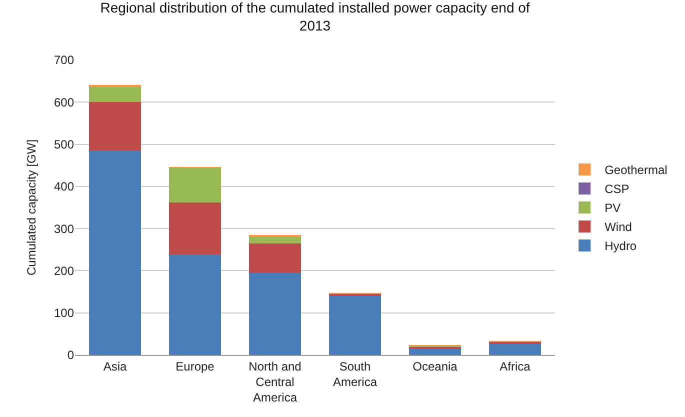 This screenshot has width=685, height=417. What do you see at coordinates (64, 229) in the screenshot?
I see `y-tick-label: 300` at bounding box center [64, 229].